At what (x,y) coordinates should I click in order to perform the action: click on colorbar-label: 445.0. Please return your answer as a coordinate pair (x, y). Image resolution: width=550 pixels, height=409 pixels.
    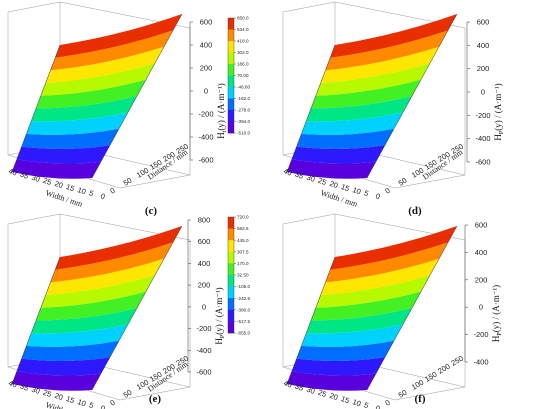
    Looking at the image, I should click on (243, 240).